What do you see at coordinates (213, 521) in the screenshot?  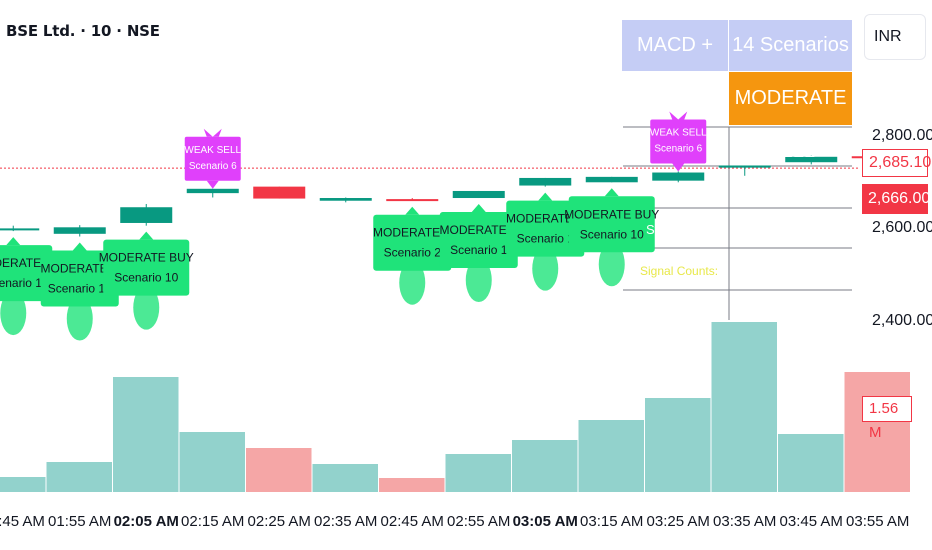 I see `time-tick-label: 02:15 AM` at bounding box center [213, 521].